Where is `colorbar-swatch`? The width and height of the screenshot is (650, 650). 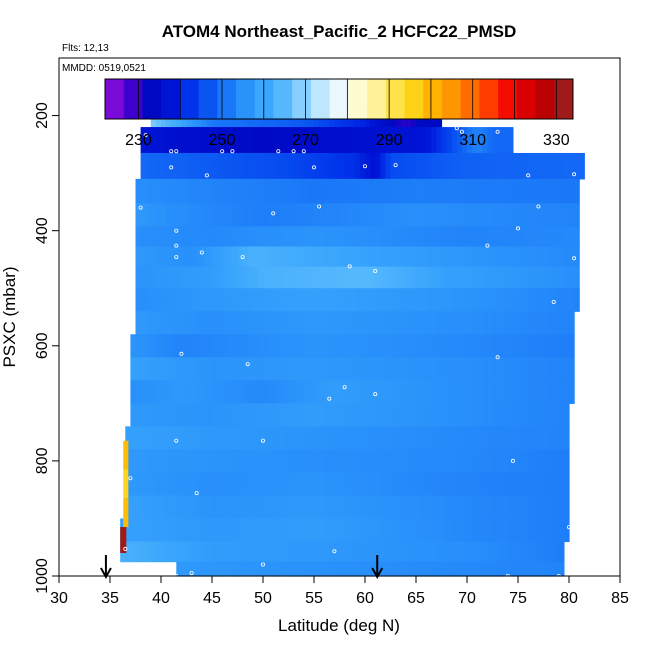
colorbar-swatch is located at coordinates (320, 99).